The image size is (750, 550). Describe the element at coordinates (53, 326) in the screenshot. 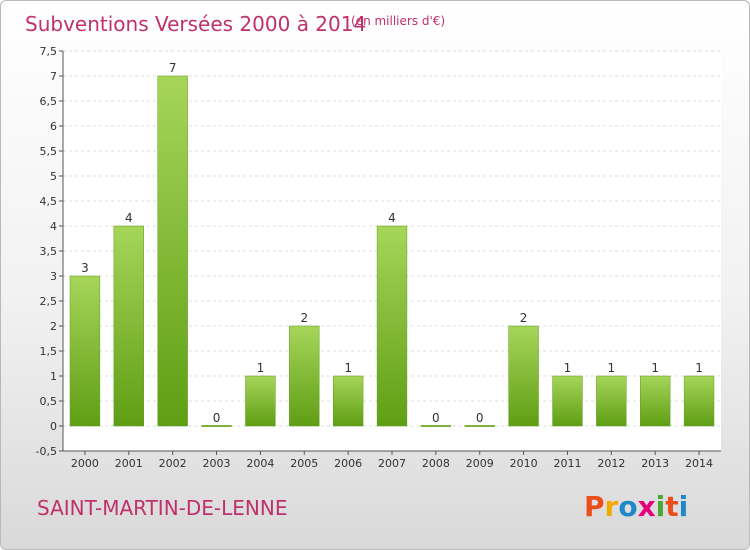

I see `y-tick-label: 2` at that location.